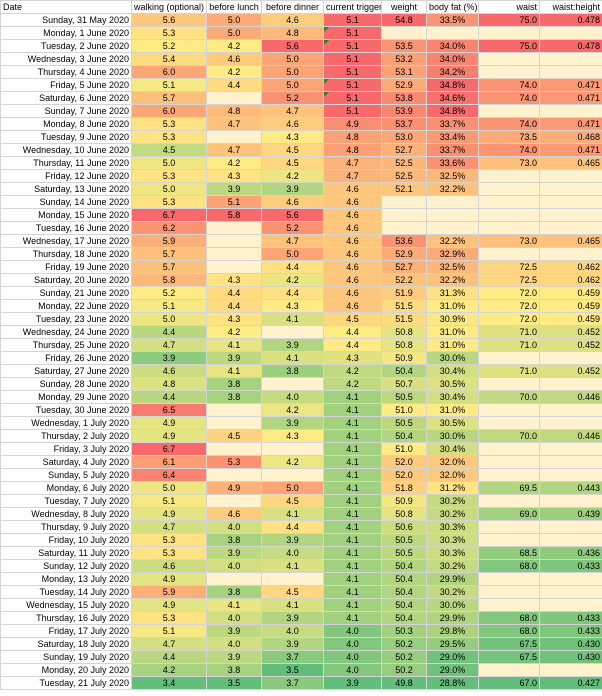  Describe the element at coordinates (452, 306) in the screenshot. I see `body-fat-cell: 31.0%` at that location.